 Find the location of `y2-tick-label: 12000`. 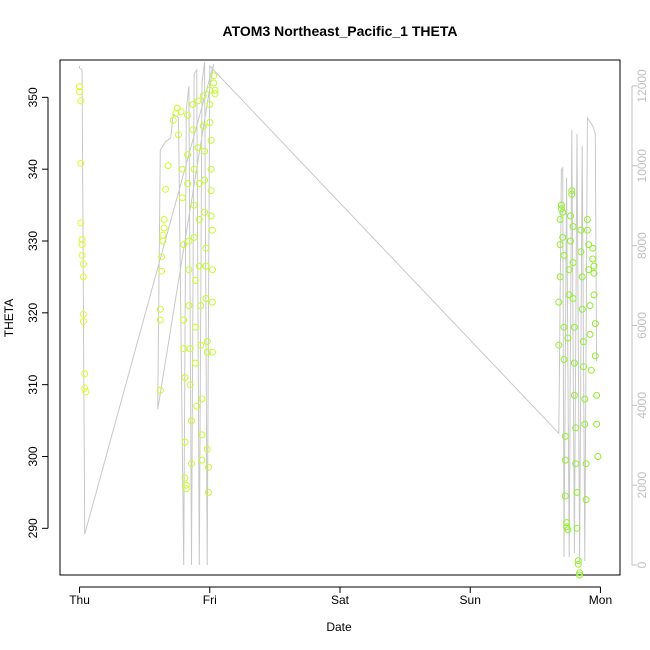

y2-tick-label: 12000 is located at coordinates (642, 86).